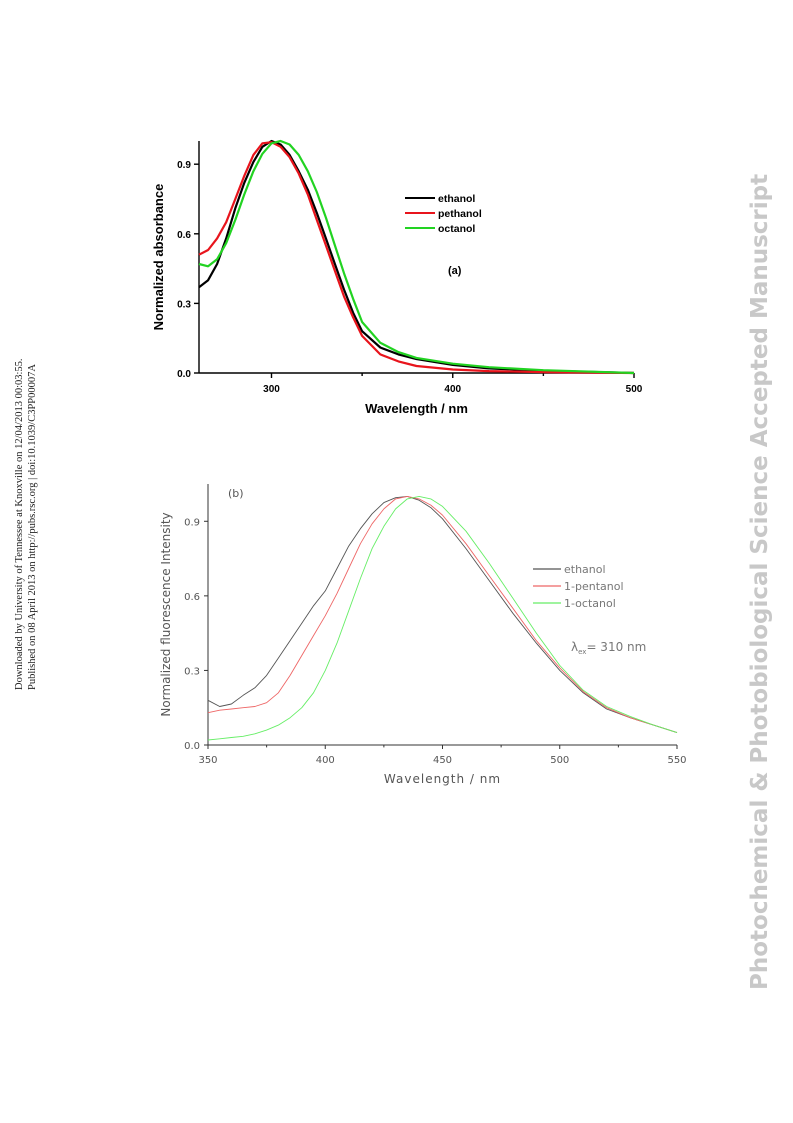 Image resolution: width=793 pixels, height=1123 pixels. Describe the element at coordinates (616, 647) in the screenshot. I see `annotation-value: = 310 nm` at that location.